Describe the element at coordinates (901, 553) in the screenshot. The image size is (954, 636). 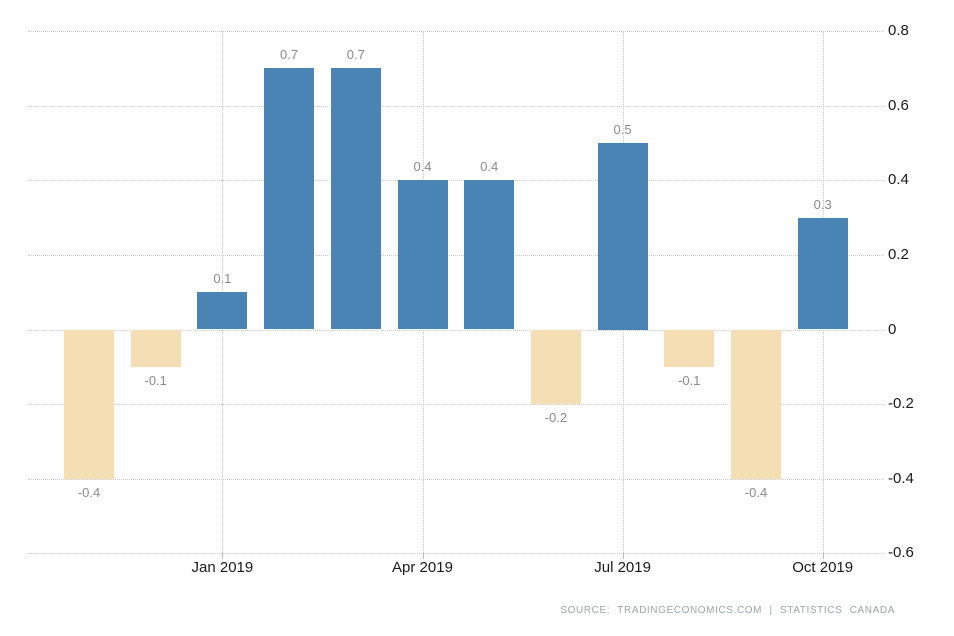
I see `y-axis-label: -0.6` at that location.